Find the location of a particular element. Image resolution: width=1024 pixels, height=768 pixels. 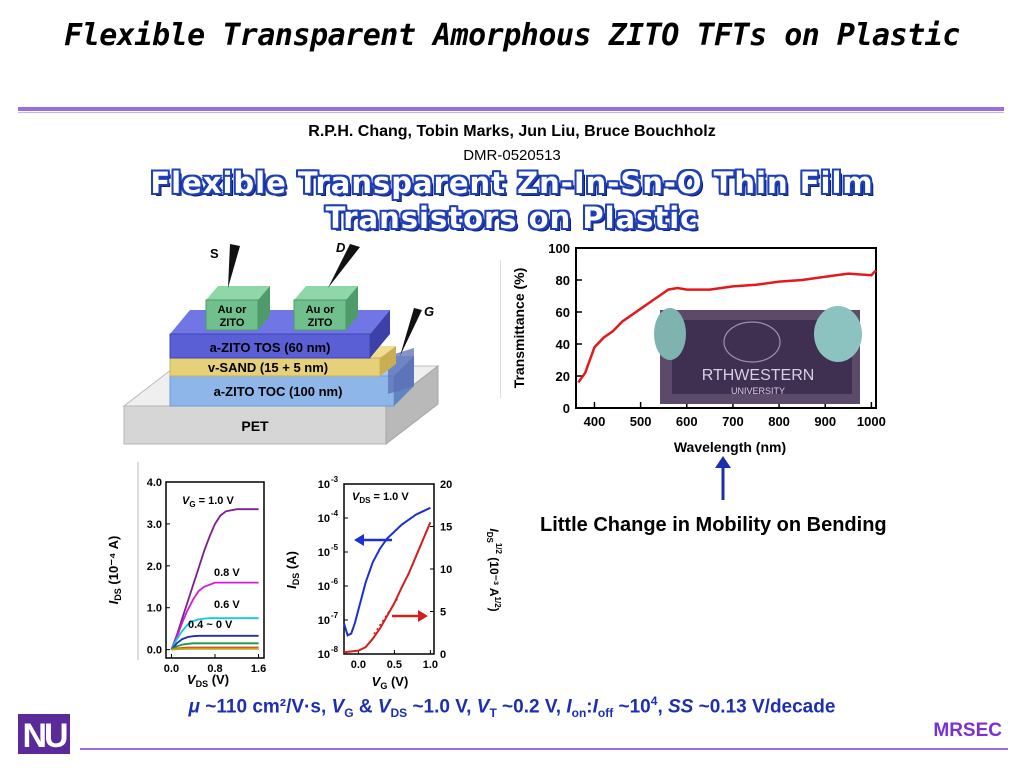

y-tick-label: 80 is located at coordinates (563, 280).